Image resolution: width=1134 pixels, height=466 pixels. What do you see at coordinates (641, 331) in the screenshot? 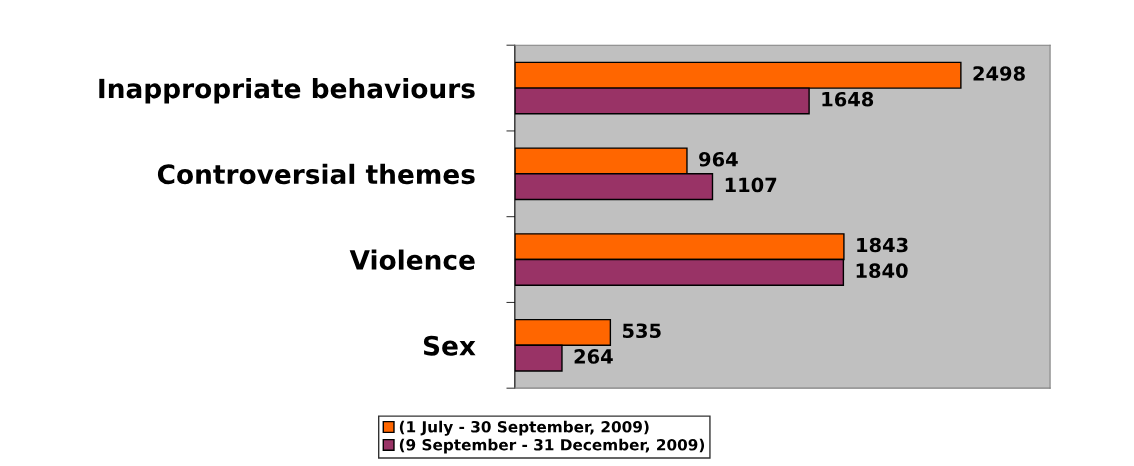
I see `data-label: 535` at bounding box center [641, 331].